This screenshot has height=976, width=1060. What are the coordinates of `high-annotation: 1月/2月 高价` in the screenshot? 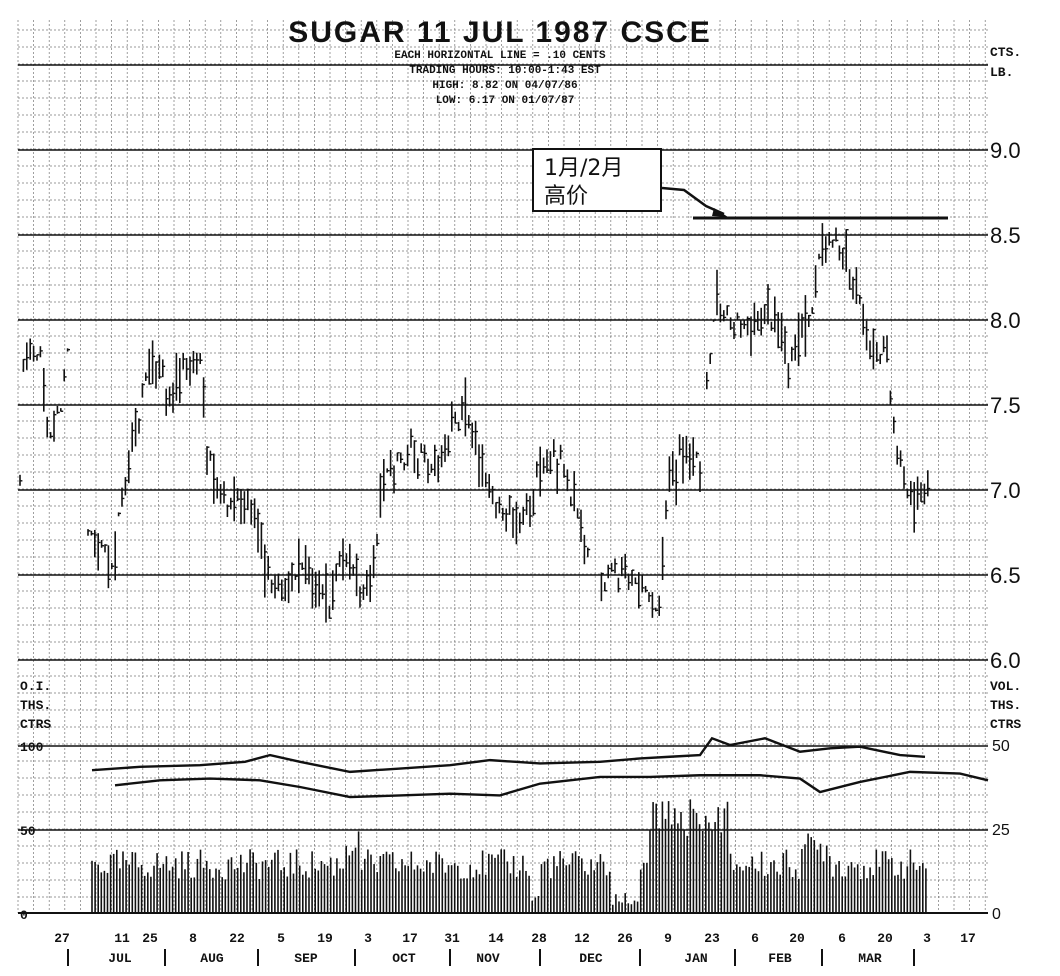 It's located at (740, 184).